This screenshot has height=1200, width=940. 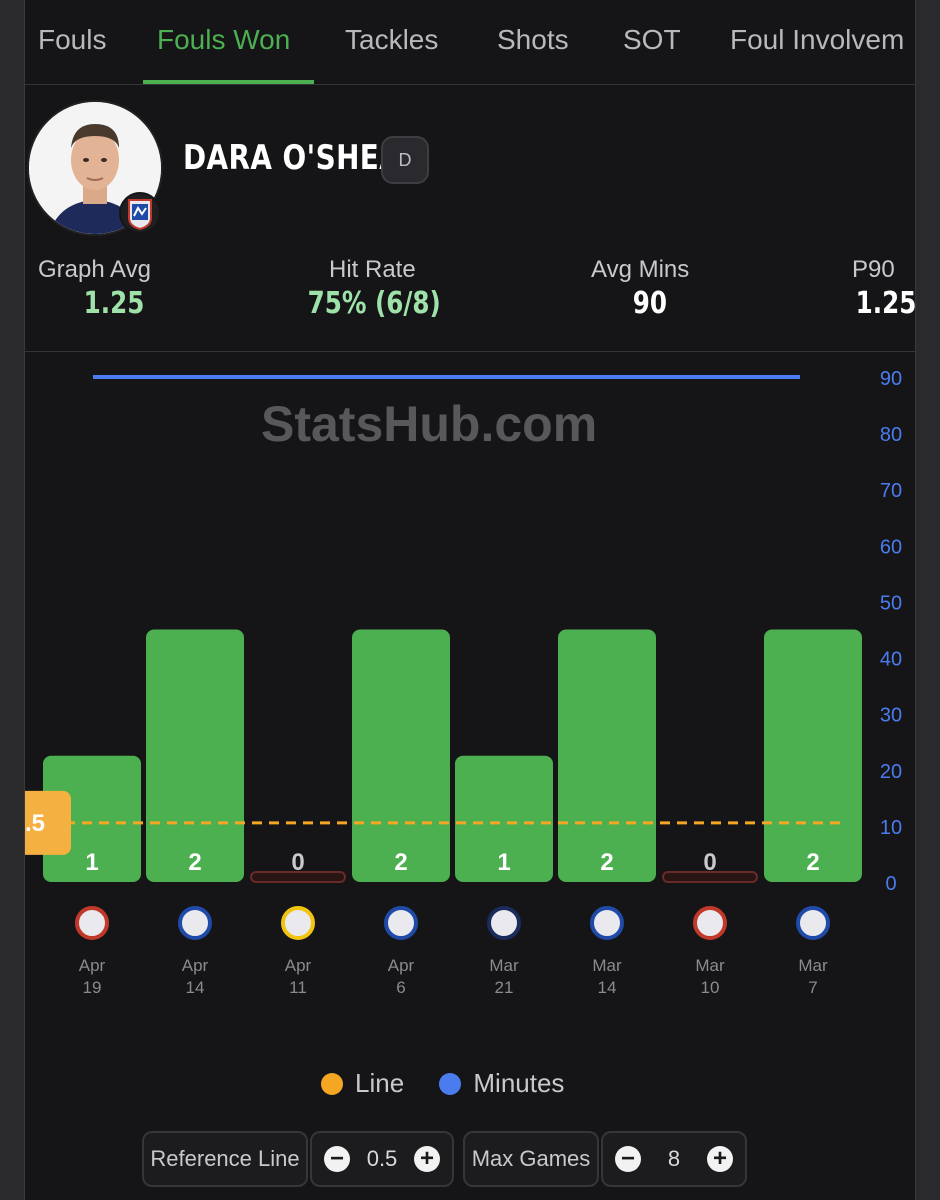 I want to click on right-axis-tick: 30, so click(x=891, y=716).